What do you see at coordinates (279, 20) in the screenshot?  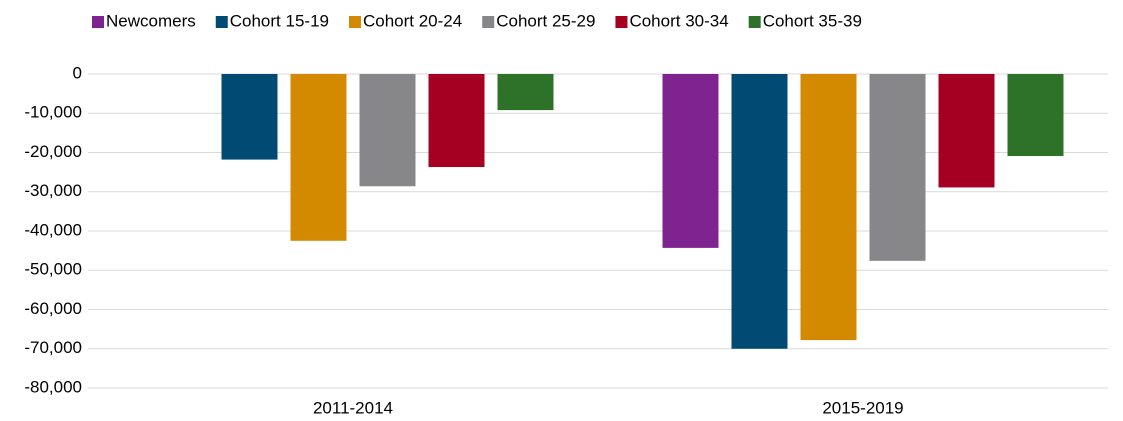 I see `legend-label: Cohort 15-19` at bounding box center [279, 20].